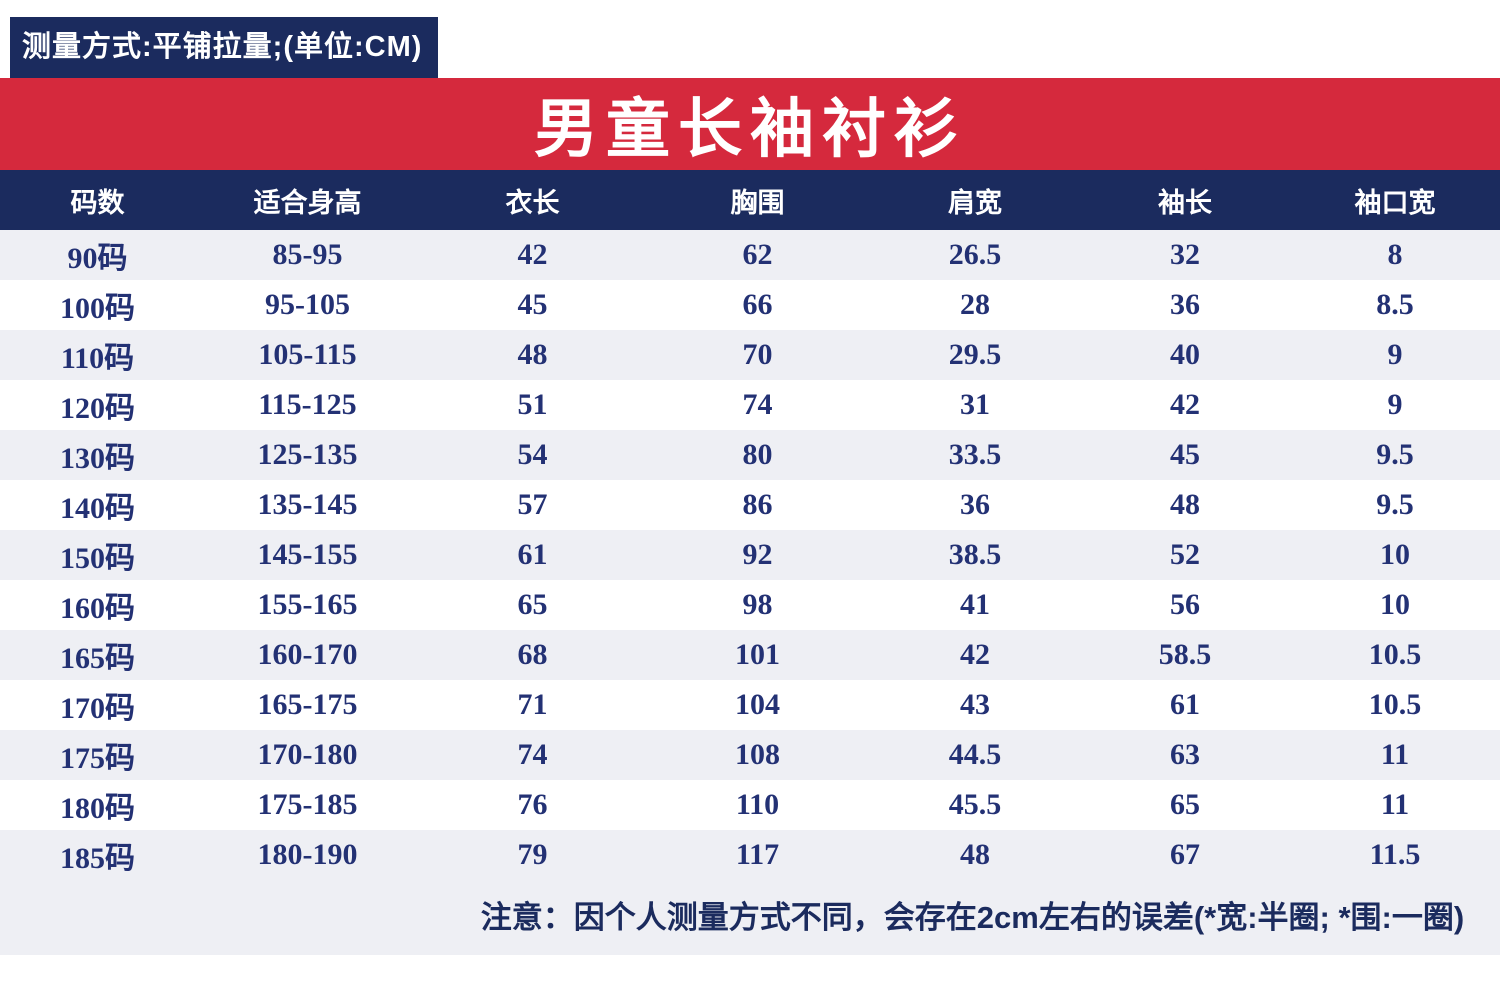  What do you see at coordinates (1185, 554) in the screenshot?
I see `value-cell: 52` at bounding box center [1185, 554].